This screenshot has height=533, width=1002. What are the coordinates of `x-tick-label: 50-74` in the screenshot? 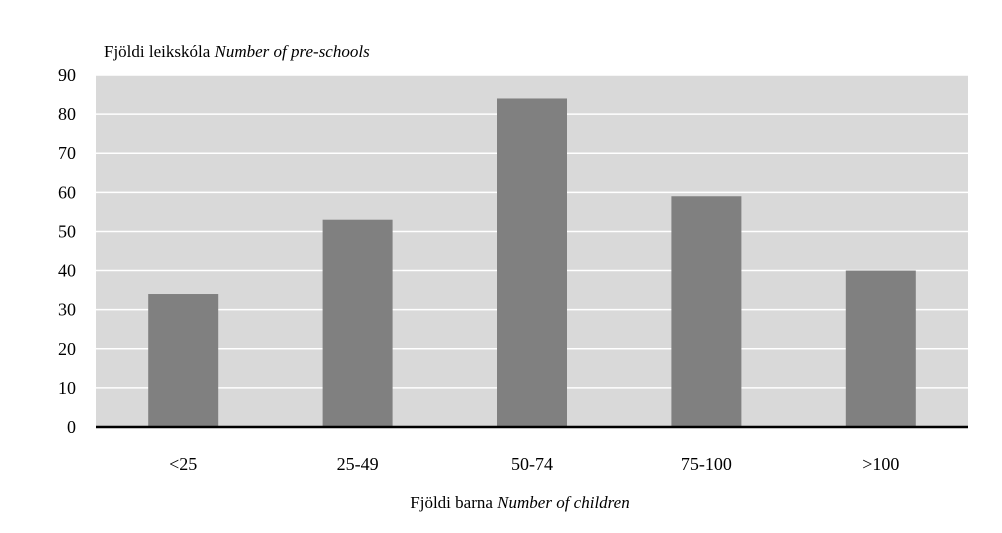 It's located at (532, 464).